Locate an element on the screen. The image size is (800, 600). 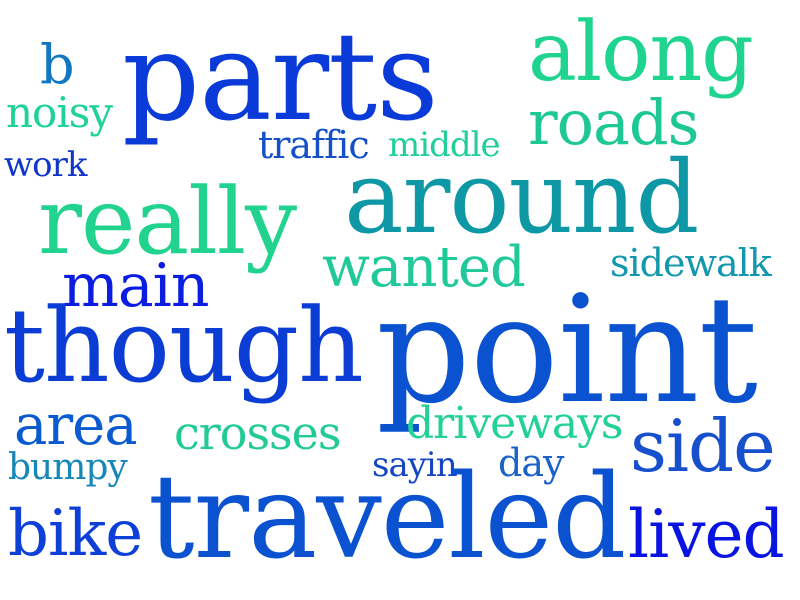
word-wanted: wanted is located at coordinates (424, 267).